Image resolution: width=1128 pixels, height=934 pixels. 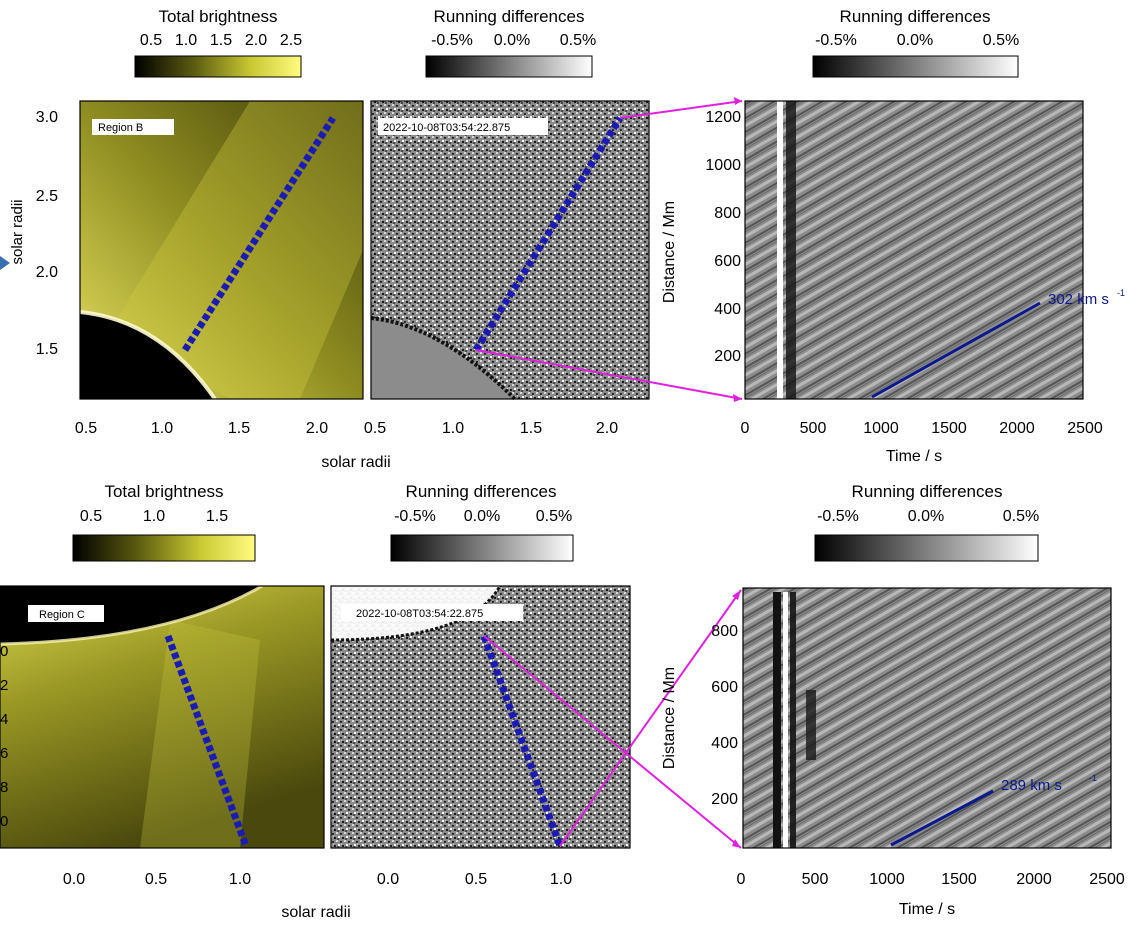 What do you see at coordinates (17, 231) in the screenshot?
I see `y-axis-label: solar radii` at bounding box center [17, 231].